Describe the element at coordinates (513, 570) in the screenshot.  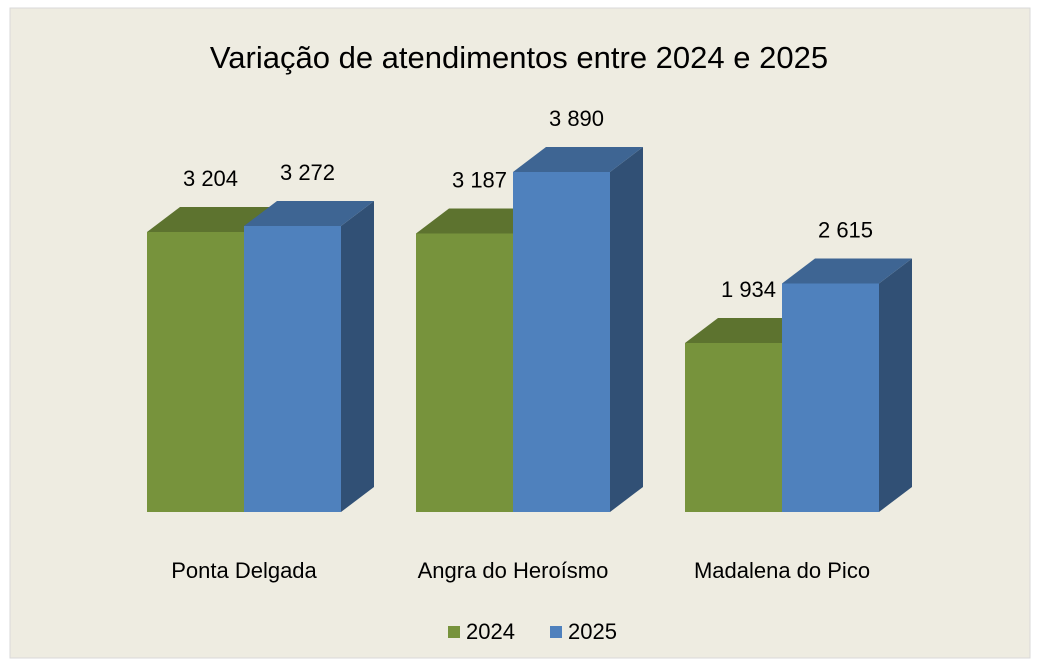
I see `x-tick-label: Angra do Heroísmo` at that location.